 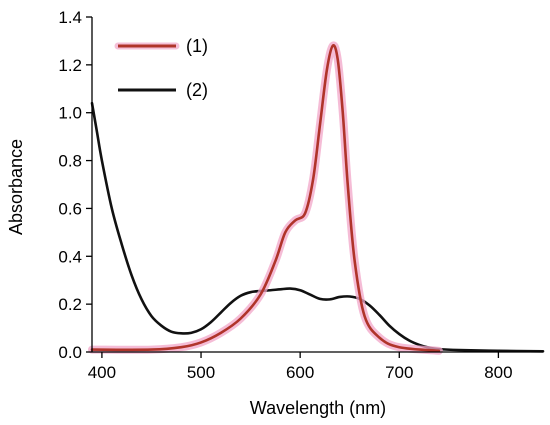 I want to click on y-tick-label: 0.2, so click(x=70, y=304).